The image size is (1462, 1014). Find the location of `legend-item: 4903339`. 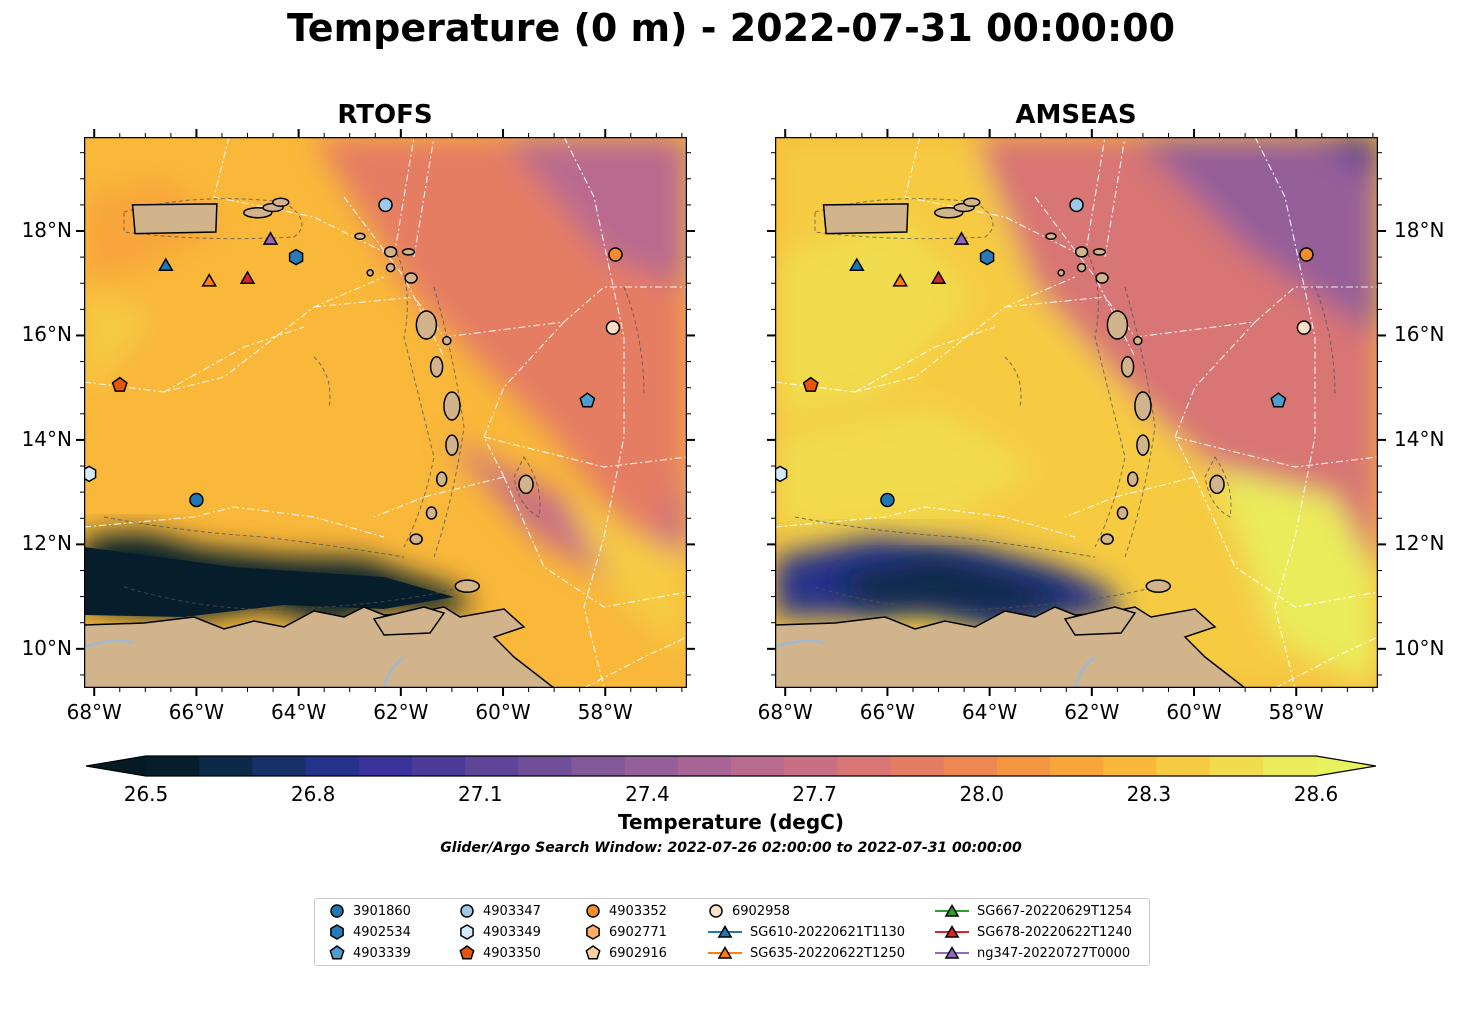

legend-item: 4903339 is located at coordinates (370, 953).